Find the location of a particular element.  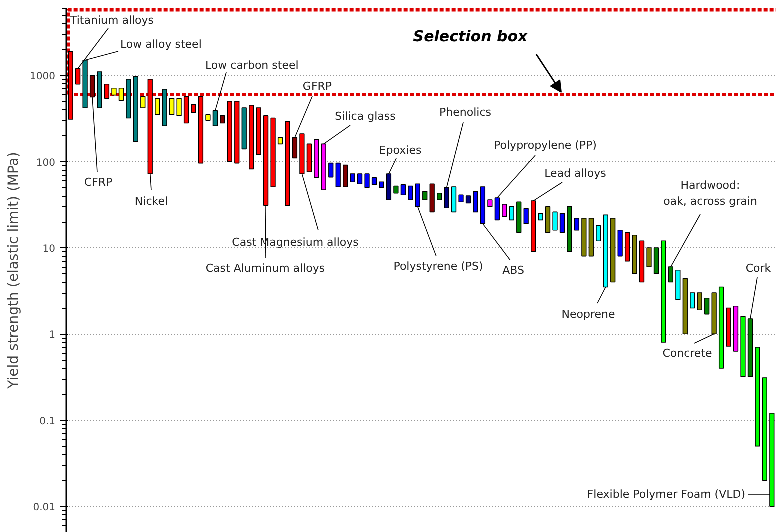

annotation: Polypropylene (PP) is located at coordinates (545, 145).